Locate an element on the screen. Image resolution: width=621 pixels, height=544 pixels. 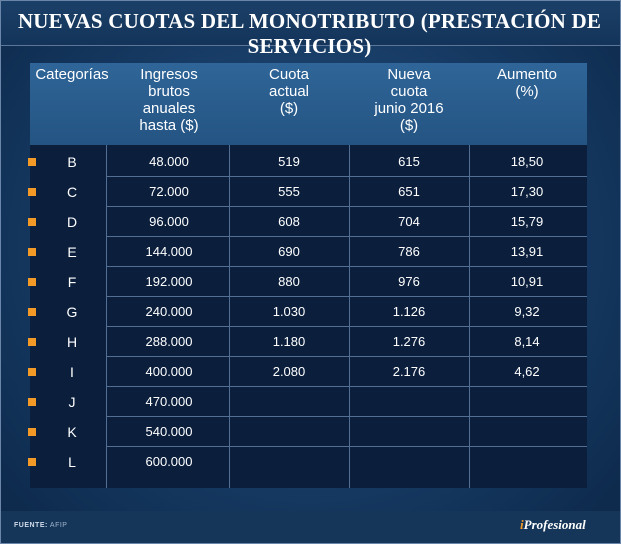
table-cell-new-fee: 704 is located at coordinates (409, 221).